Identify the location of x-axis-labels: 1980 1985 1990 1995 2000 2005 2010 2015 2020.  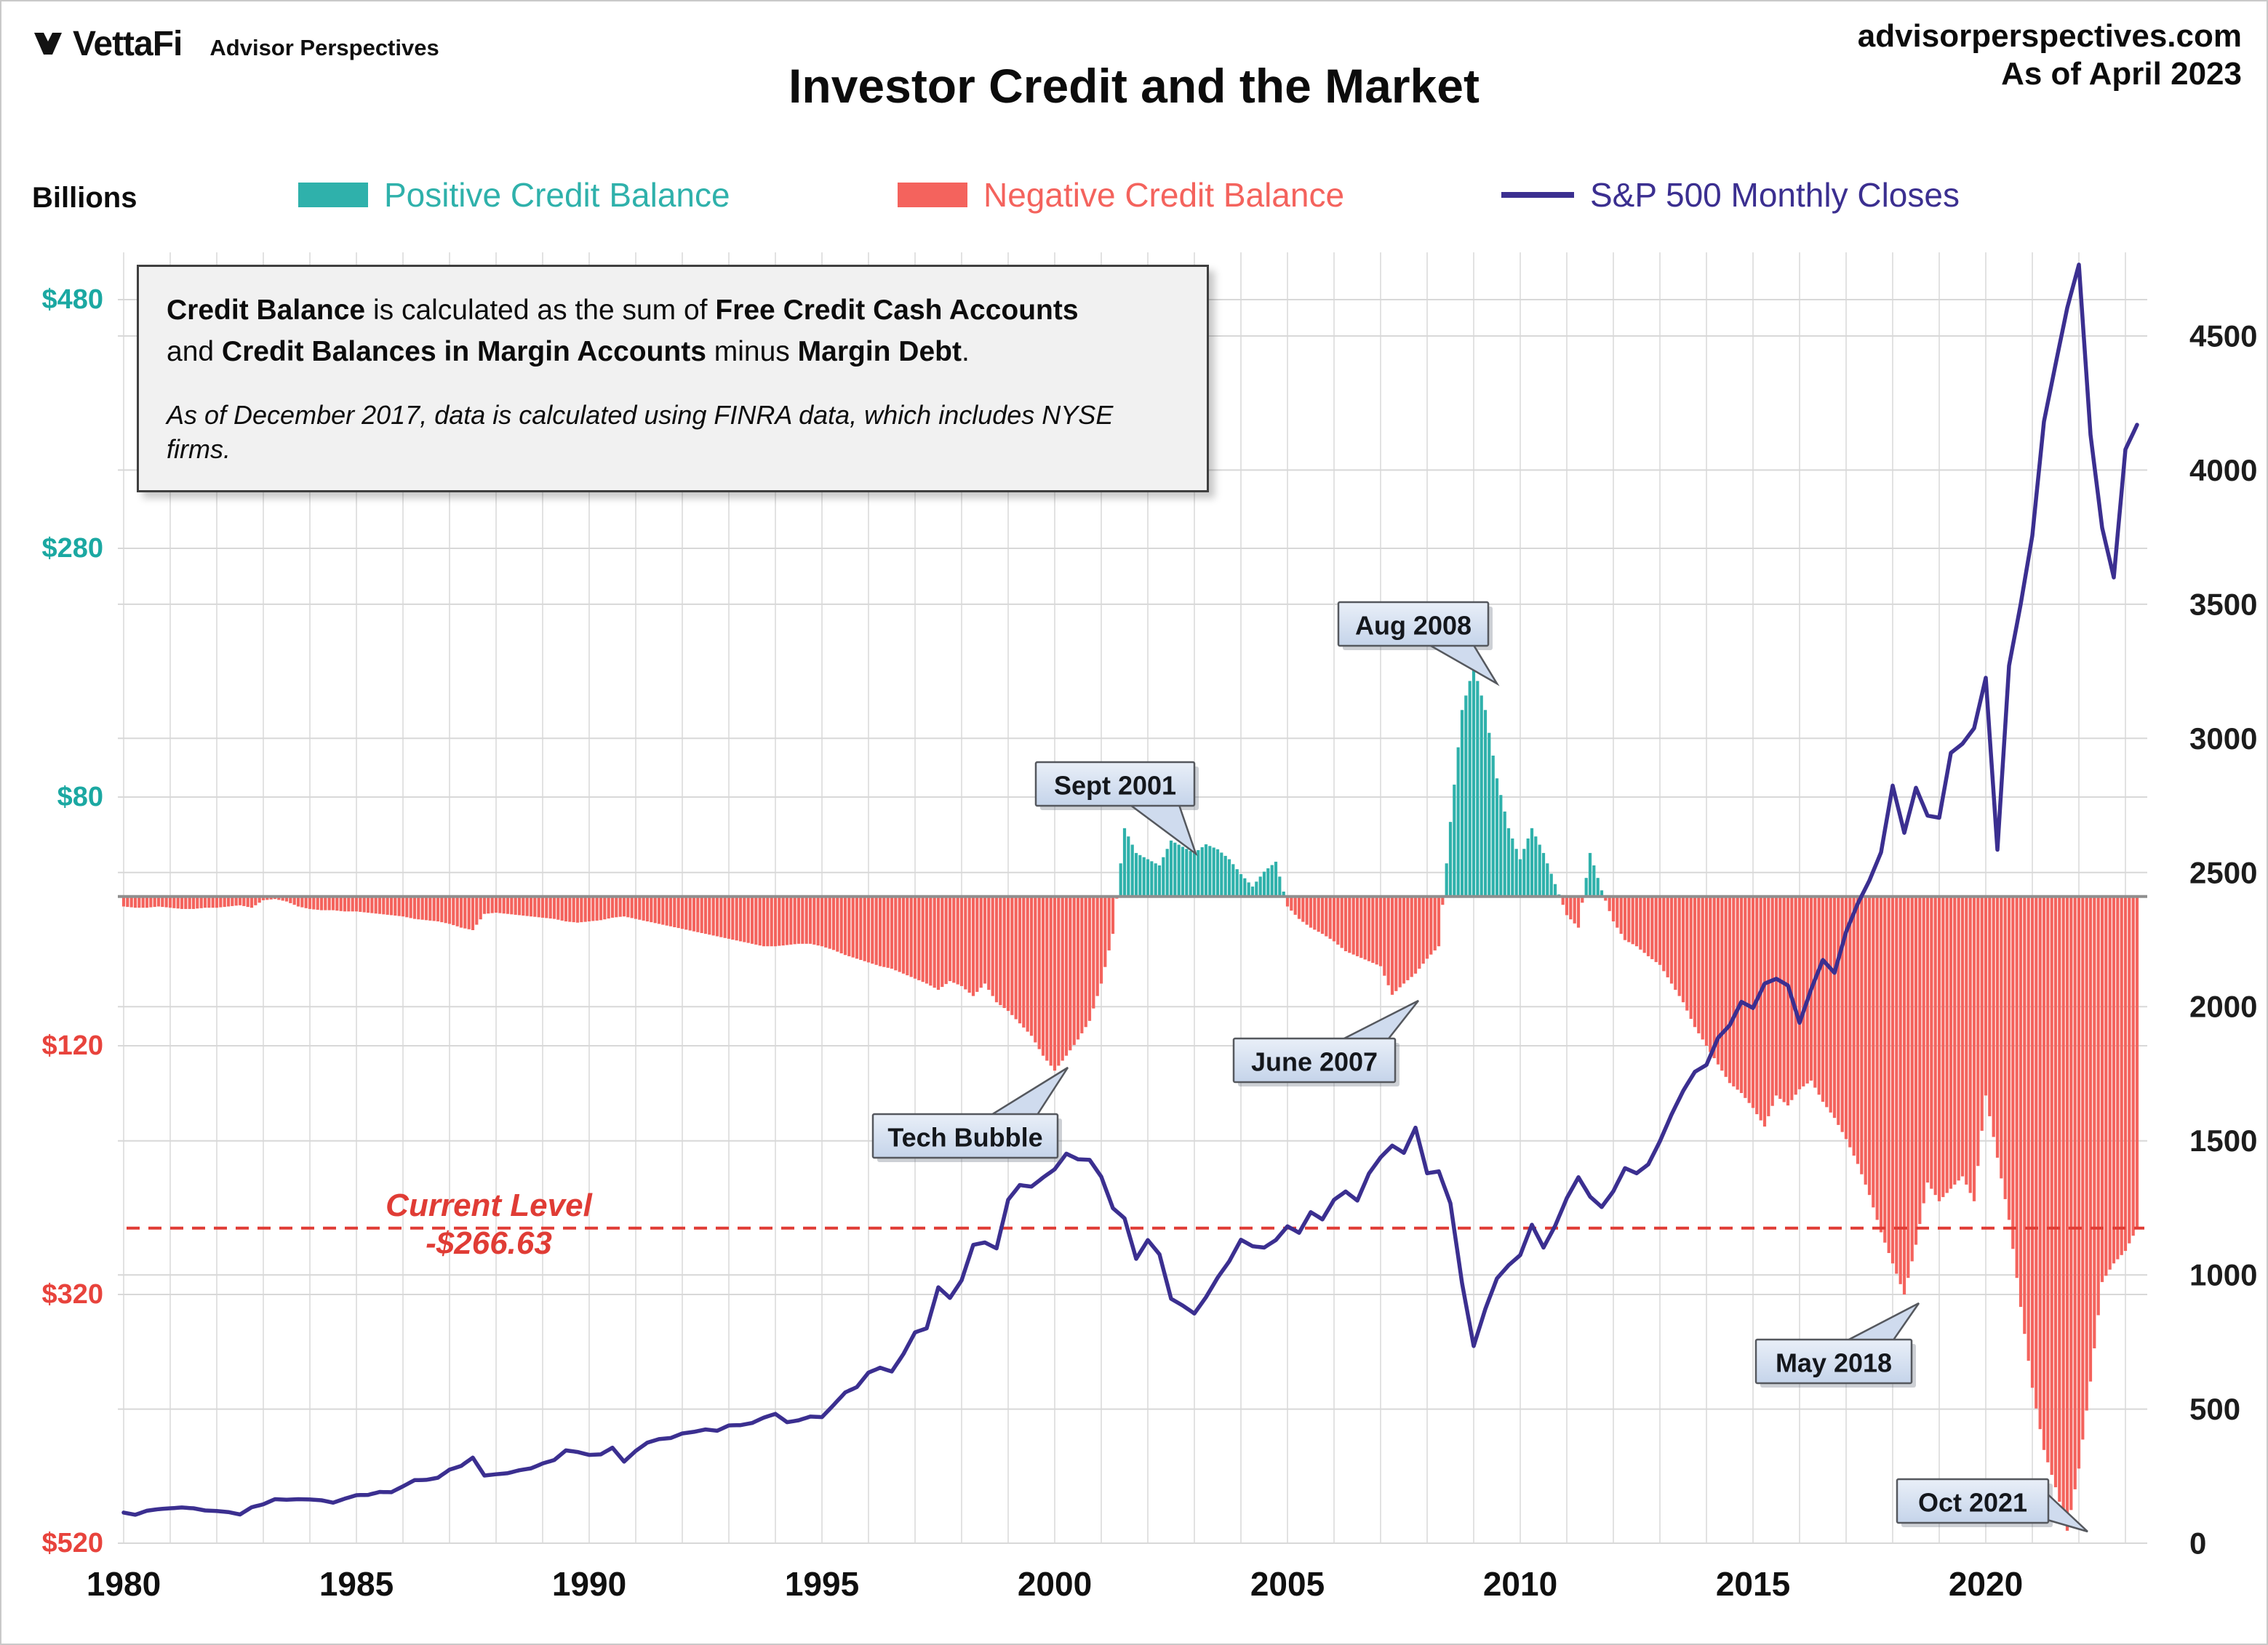
(1055, 1584).